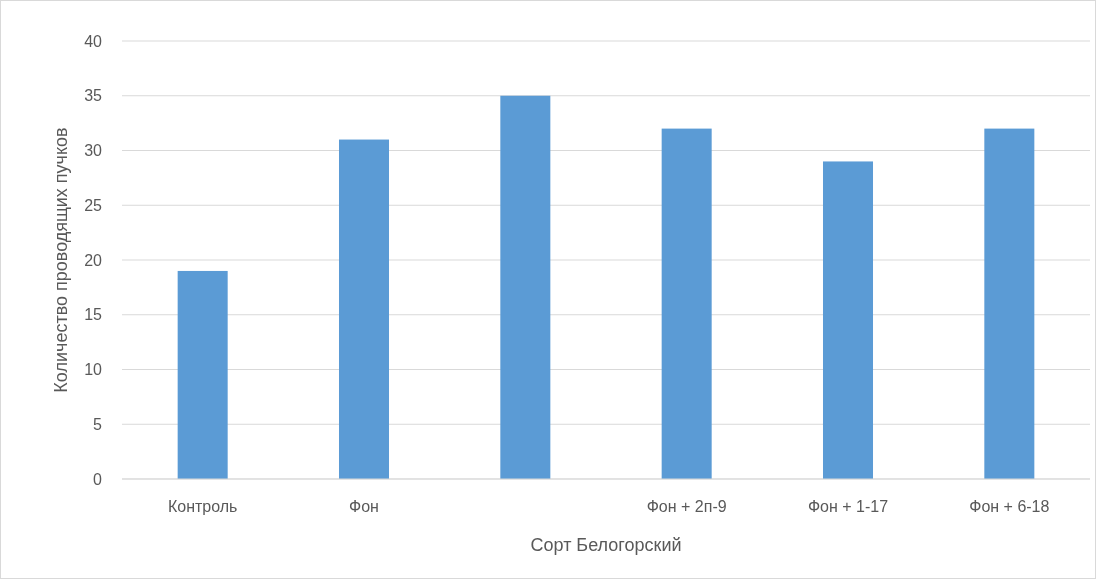 Image resolution: width=1104 pixels, height=579 pixels. Describe the element at coordinates (93, 96) in the screenshot. I see `y-tick-label: 35` at that location.